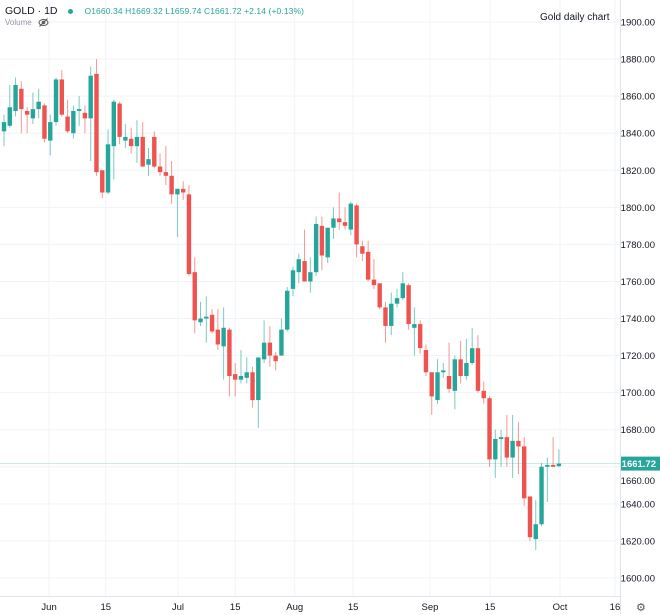  What do you see at coordinates (330, 607) in the screenshot?
I see `time-axis: Jun 15 Jul 15 Aug 15 Sep 15 Oct 16` at bounding box center [330, 607].